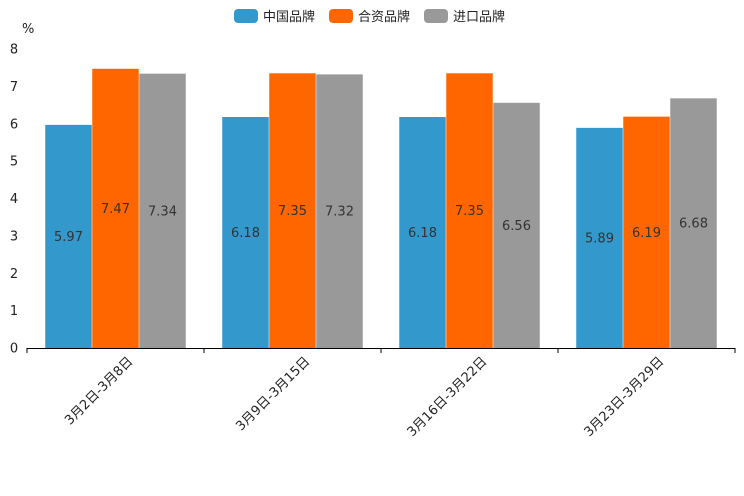  Describe the element at coordinates (28, 29) in the screenshot. I see `y-axis-label: %` at that location.